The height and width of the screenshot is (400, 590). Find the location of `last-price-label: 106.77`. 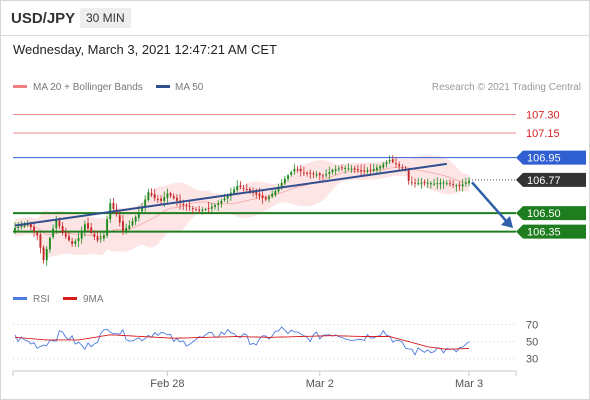

last-price-label: 106.77 is located at coordinates (544, 181).